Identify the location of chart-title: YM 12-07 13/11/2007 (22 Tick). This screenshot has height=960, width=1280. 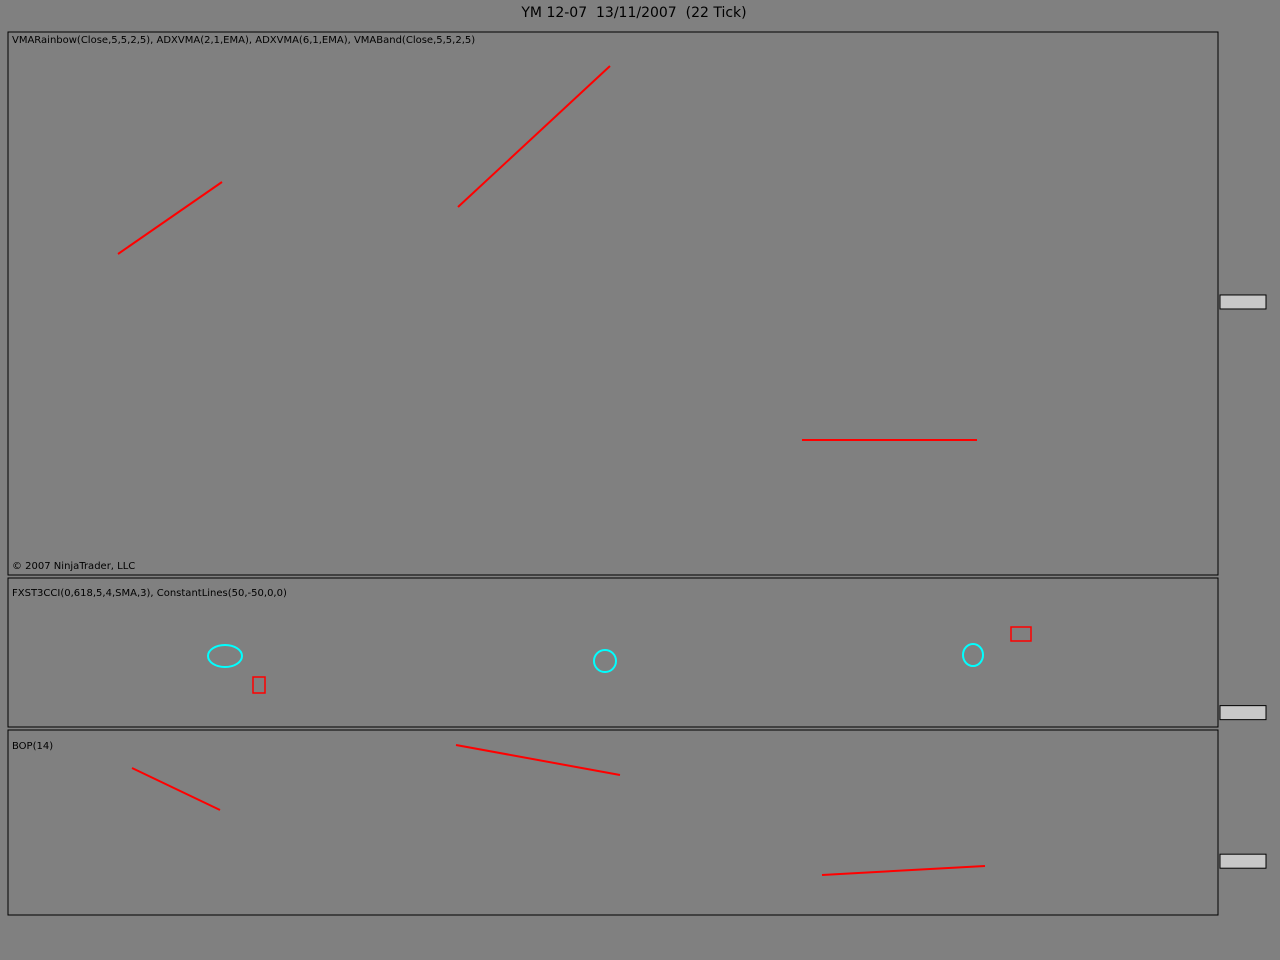
(633, 13).